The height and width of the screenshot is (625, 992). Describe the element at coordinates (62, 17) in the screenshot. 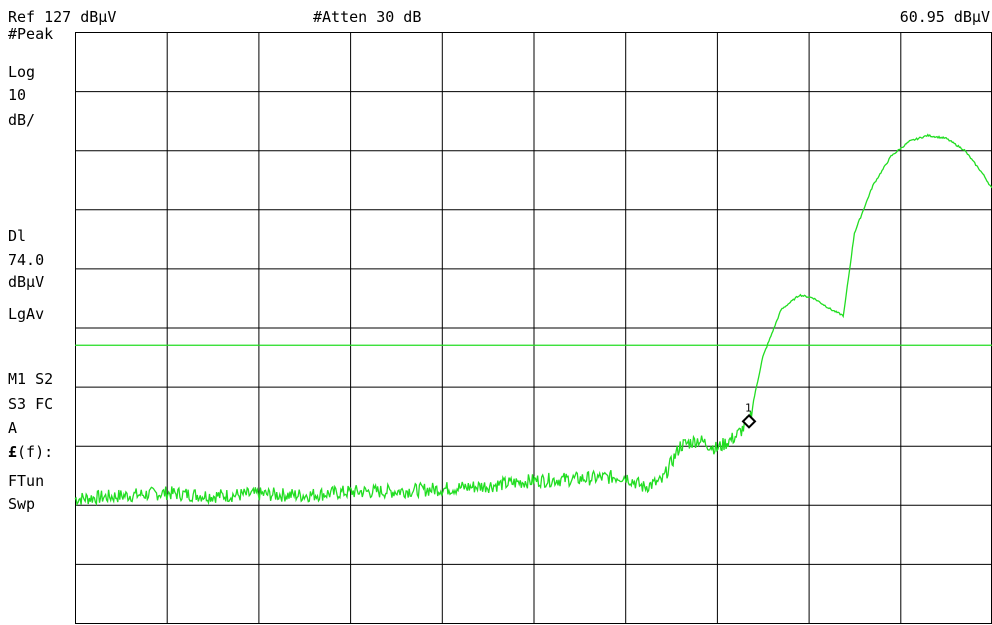

I see `reference-level-label: Ref 127 dBμV` at that location.